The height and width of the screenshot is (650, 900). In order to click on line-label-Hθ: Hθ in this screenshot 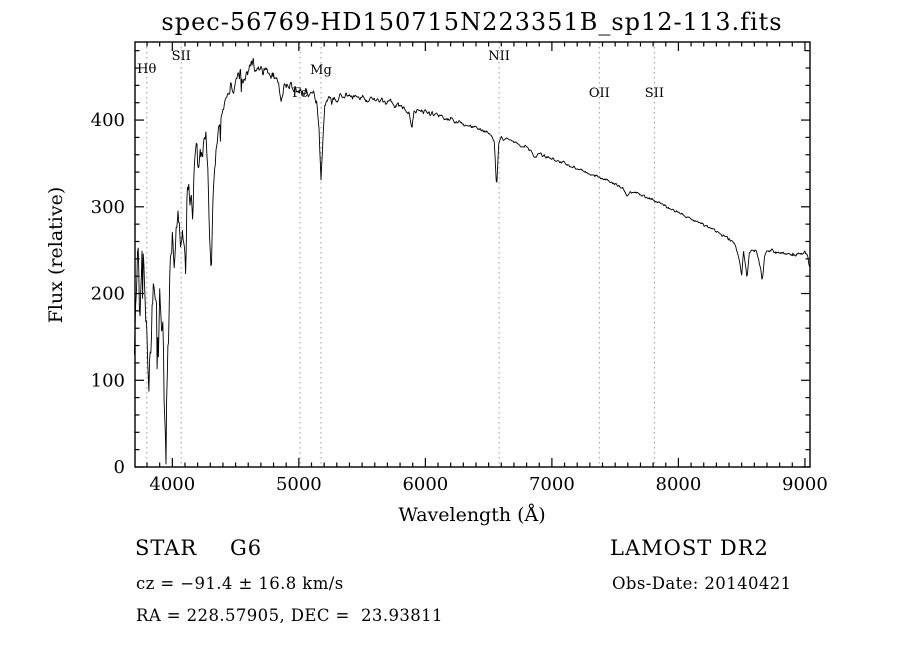, I will do `click(146, 69)`.